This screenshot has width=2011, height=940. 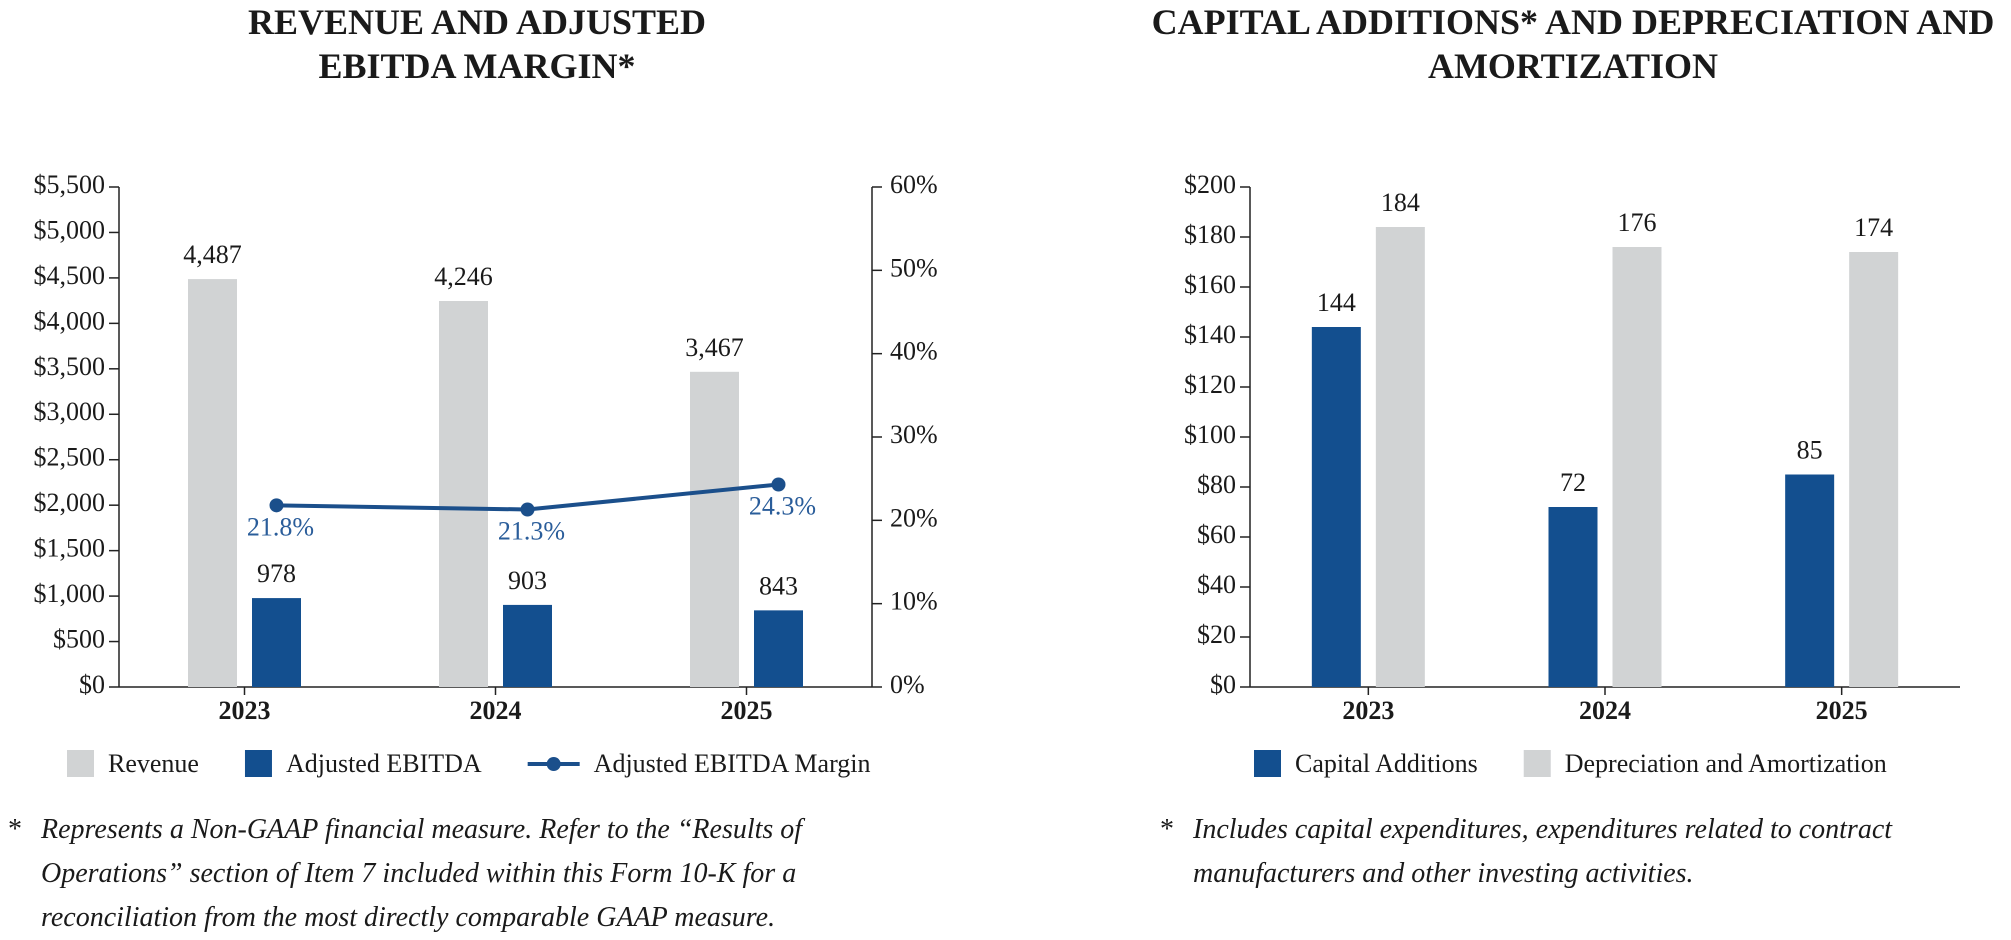 What do you see at coordinates (1386, 763) in the screenshot?
I see `legend-label: Capital Additions` at bounding box center [1386, 763].